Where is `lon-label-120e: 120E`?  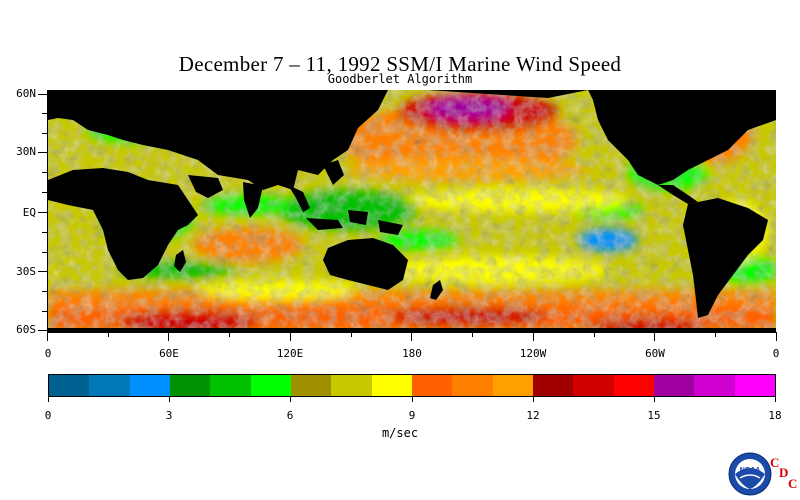
lon-label-120e: 120E is located at coordinates (290, 353).